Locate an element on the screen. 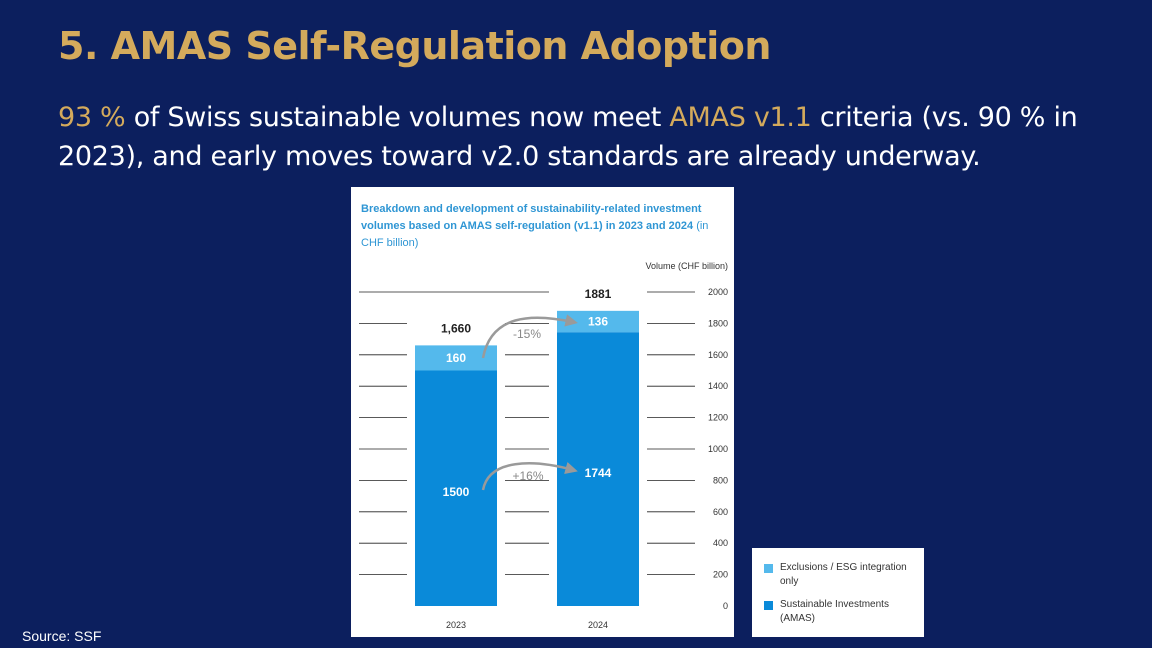 The width and height of the screenshot is (1152, 648). y-tick-label: 0 is located at coordinates (725, 606).